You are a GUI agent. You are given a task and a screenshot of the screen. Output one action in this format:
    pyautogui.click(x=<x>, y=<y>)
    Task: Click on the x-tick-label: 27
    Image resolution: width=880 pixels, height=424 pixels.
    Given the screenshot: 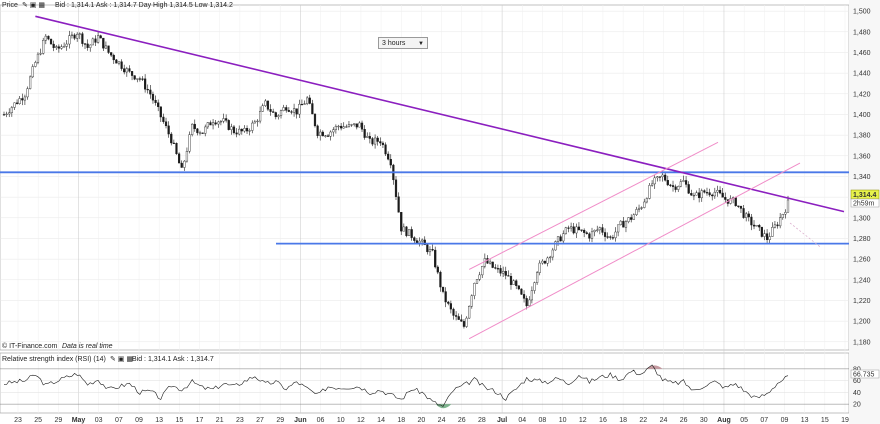 What is the action you would take?
    pyautogui.click(x=260, y=420)
    